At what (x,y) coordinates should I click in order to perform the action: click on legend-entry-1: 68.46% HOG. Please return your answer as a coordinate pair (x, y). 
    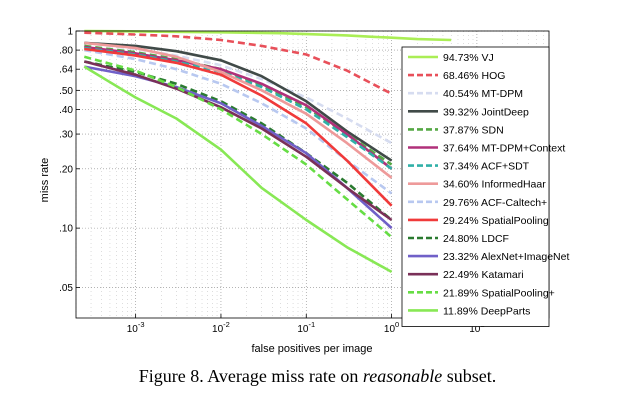
    Looking at the image, I should click on (474, 76).